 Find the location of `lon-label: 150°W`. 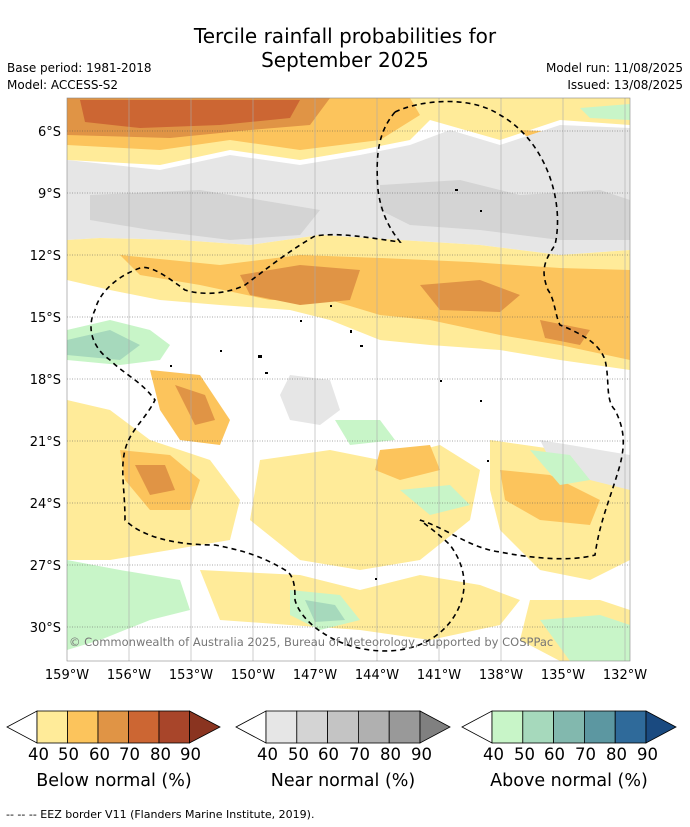

lon-label: 150°W is located at coordinates (253, 675).